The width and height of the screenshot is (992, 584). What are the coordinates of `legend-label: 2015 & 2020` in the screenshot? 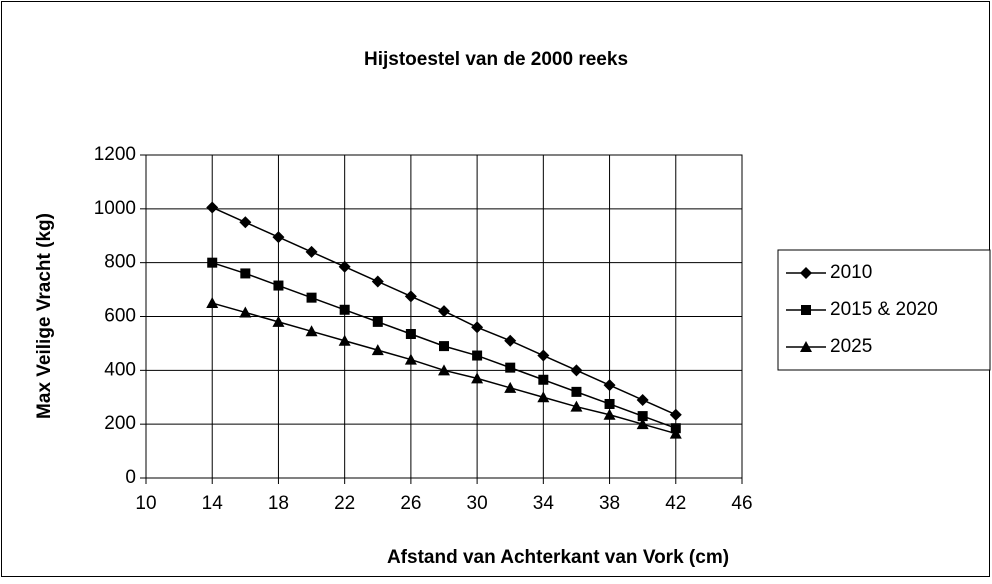 It's located at (884, 309).